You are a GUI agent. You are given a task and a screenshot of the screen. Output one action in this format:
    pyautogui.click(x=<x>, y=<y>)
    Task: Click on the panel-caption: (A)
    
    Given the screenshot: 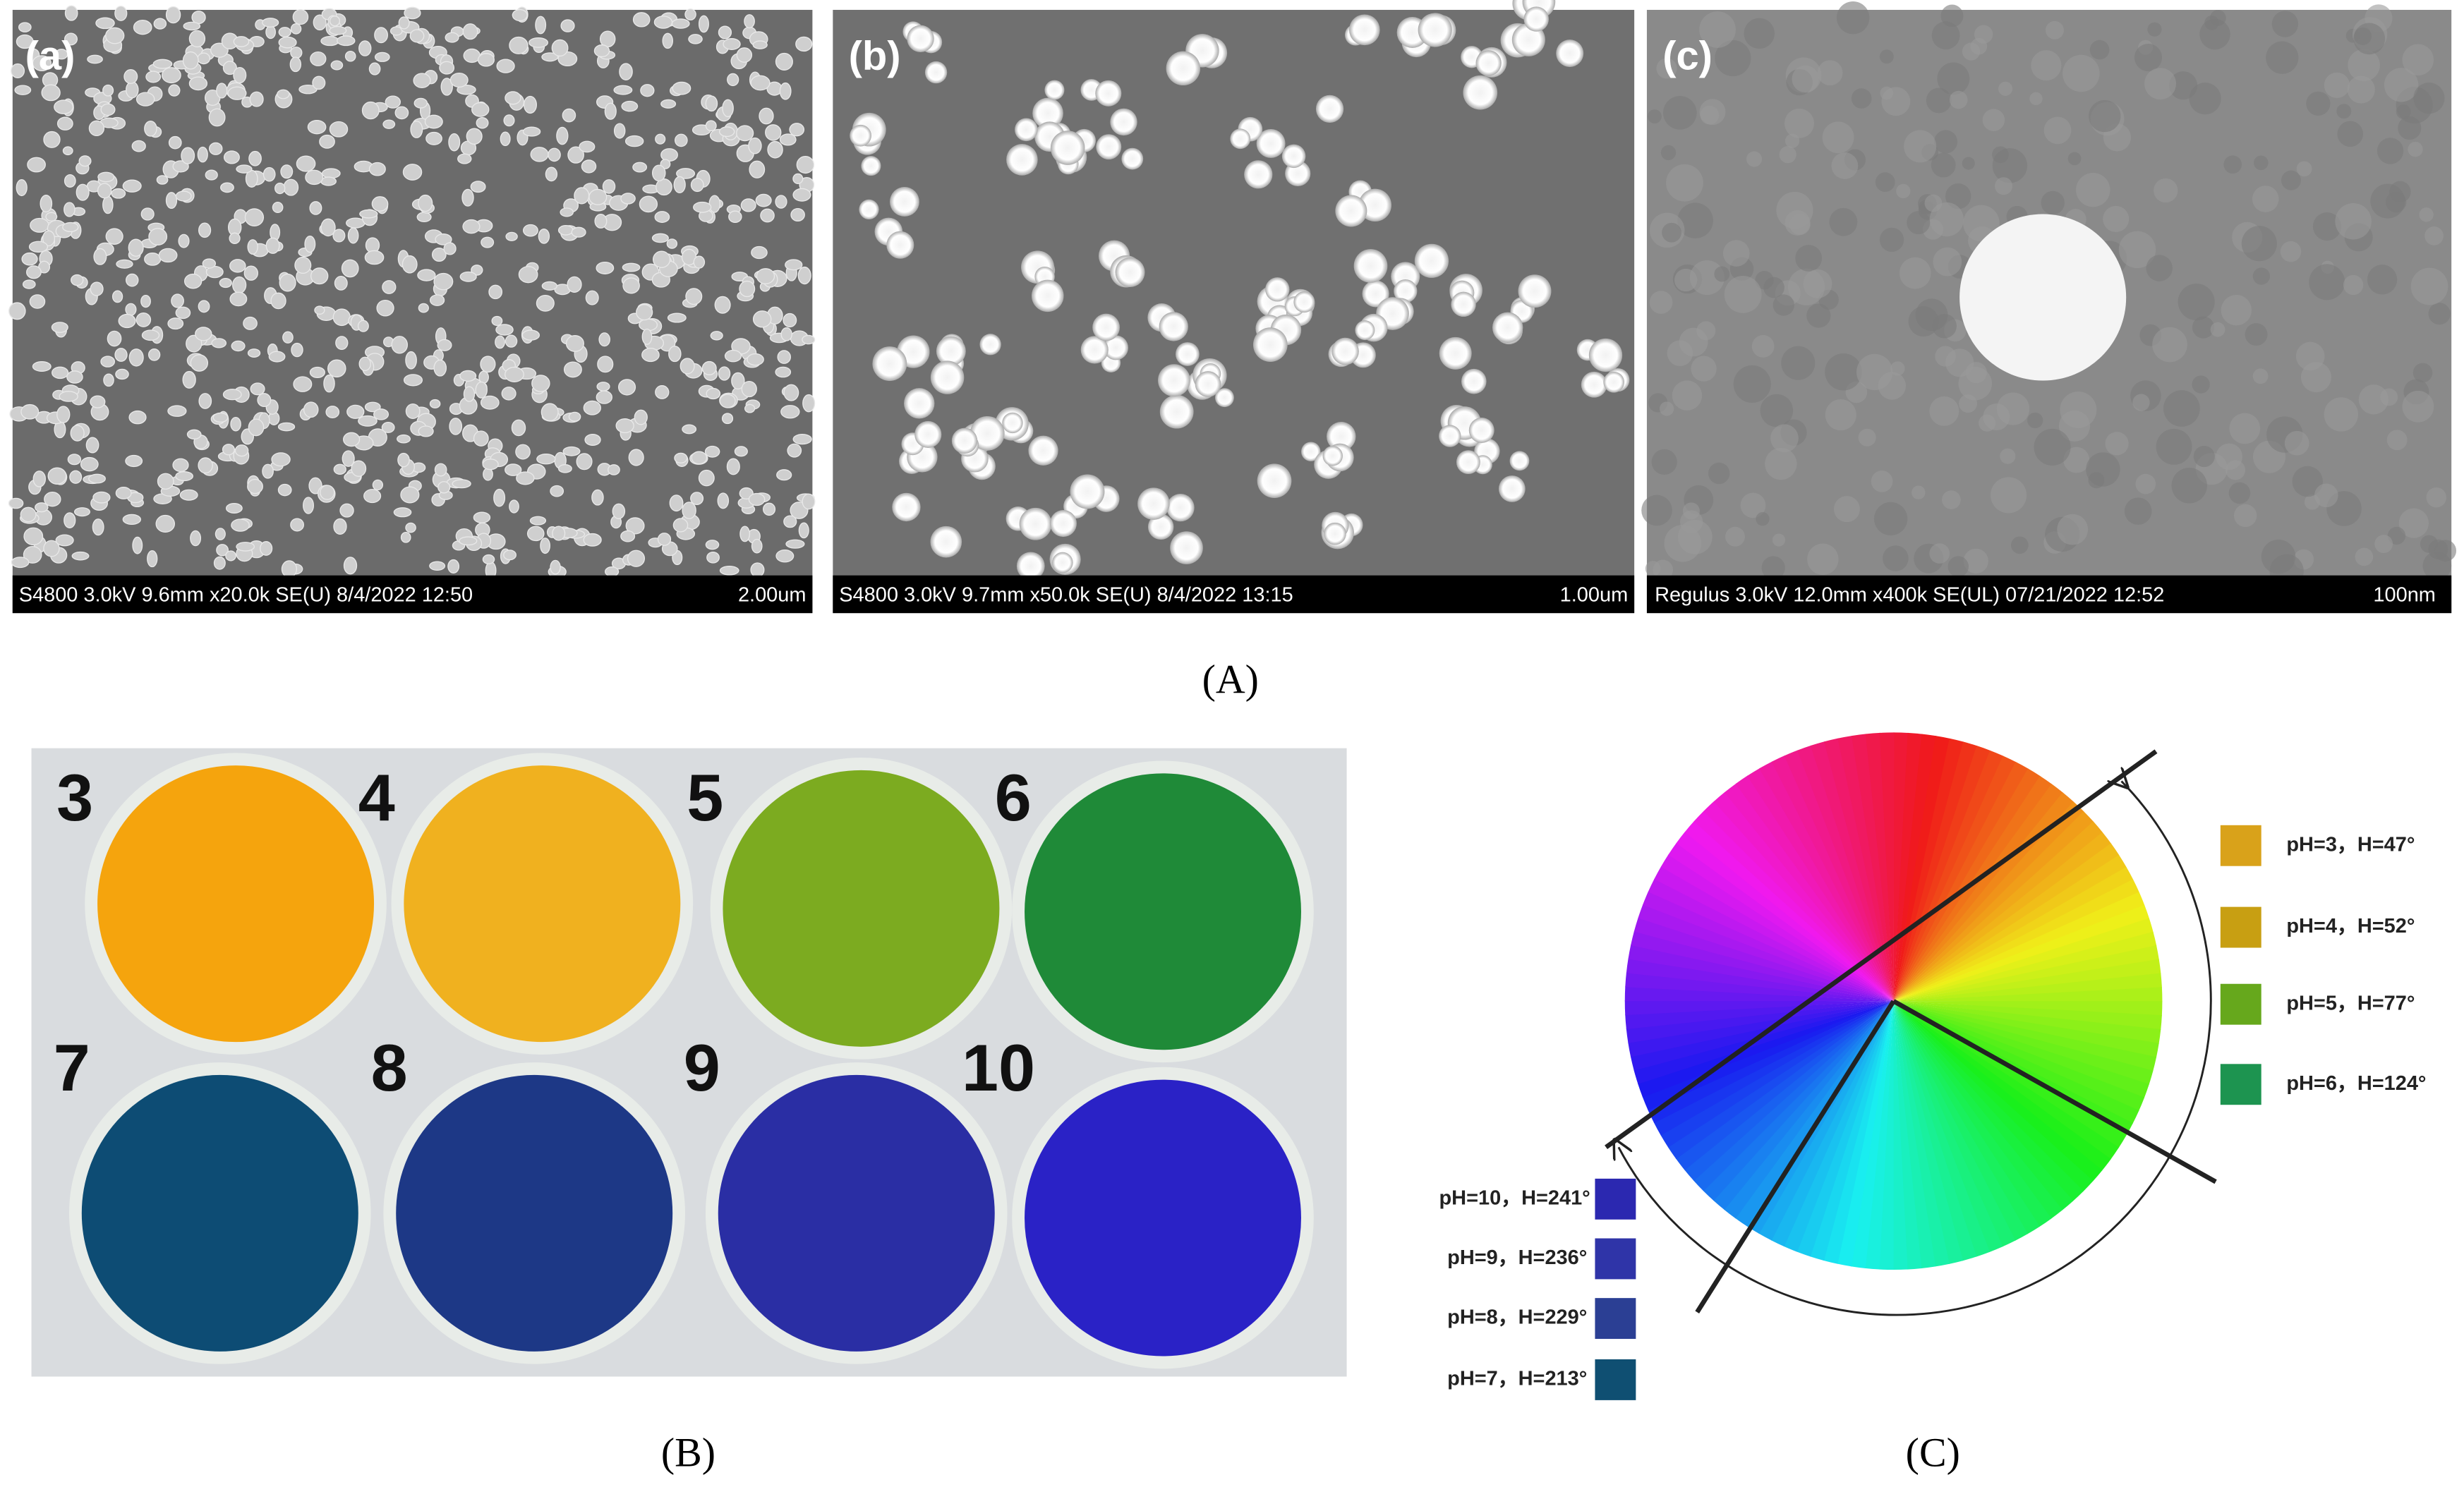 What is the action you would take?
    pyautogui.click(x=1230, y=680)
    